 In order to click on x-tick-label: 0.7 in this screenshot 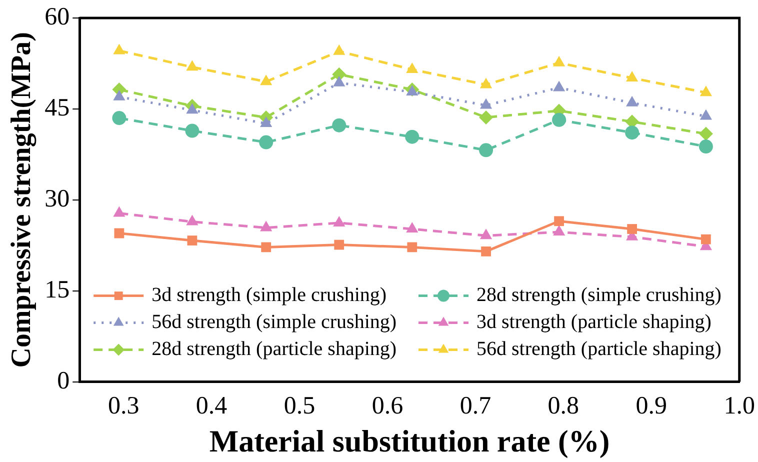, I will do `click(476, 406)`.